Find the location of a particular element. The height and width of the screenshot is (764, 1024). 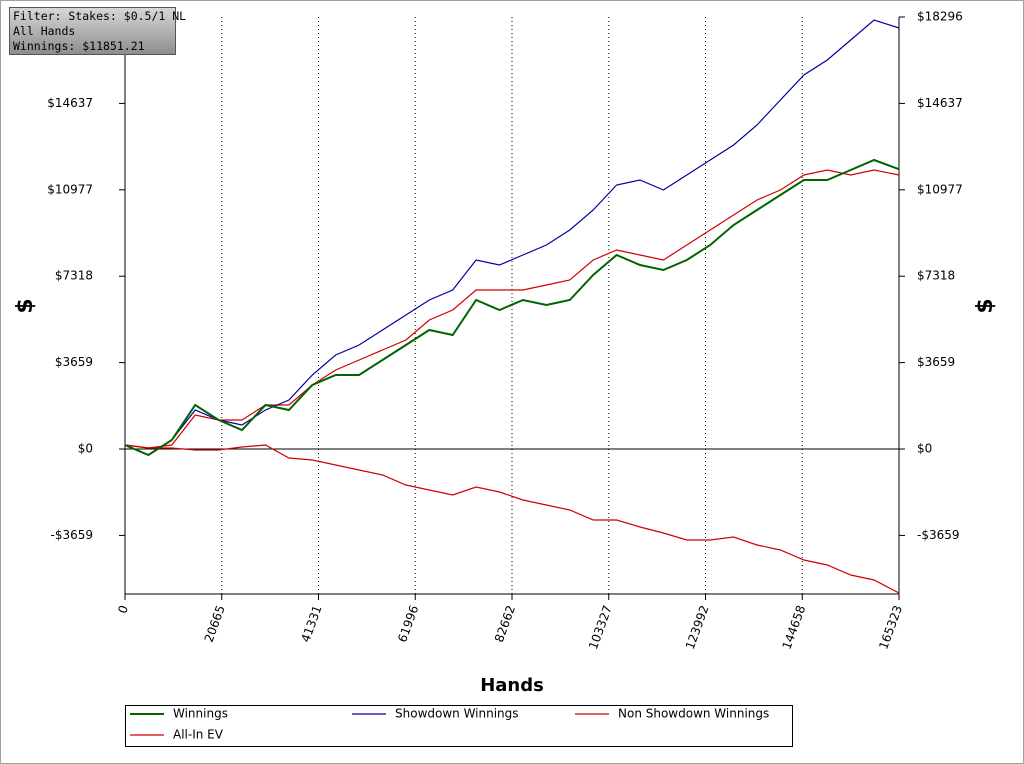

y2-tick-label: $0 is located at coordinates (924, 449).